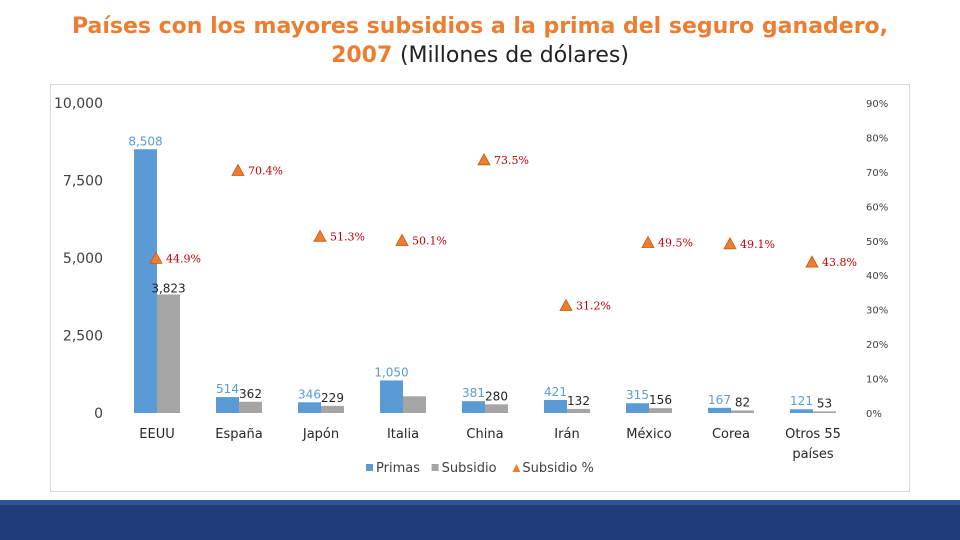 This screenshot has width=960, height=540. I want to click on data-label-primas: 8,508, so click(145, 141).